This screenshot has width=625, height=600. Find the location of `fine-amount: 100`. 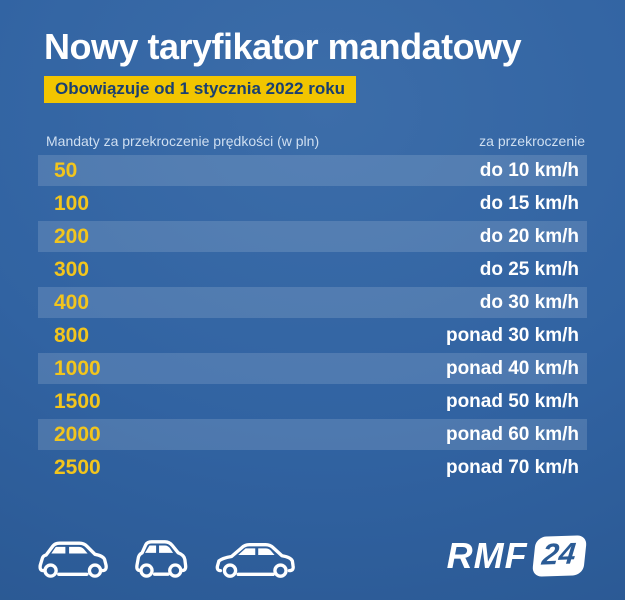

fine-amount: 100 is located at coordinates (72, 203).